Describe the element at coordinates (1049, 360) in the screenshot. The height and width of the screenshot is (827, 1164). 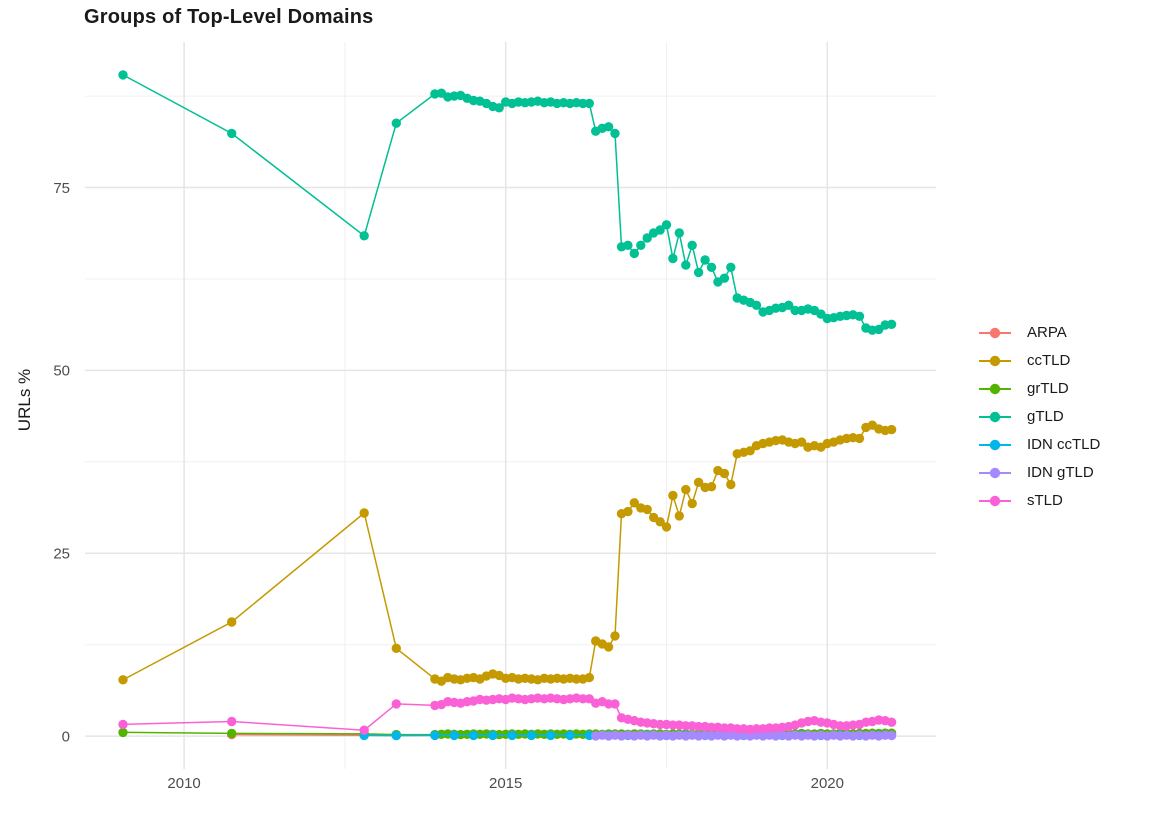
I see `legend-label: ccTLD` at that location.